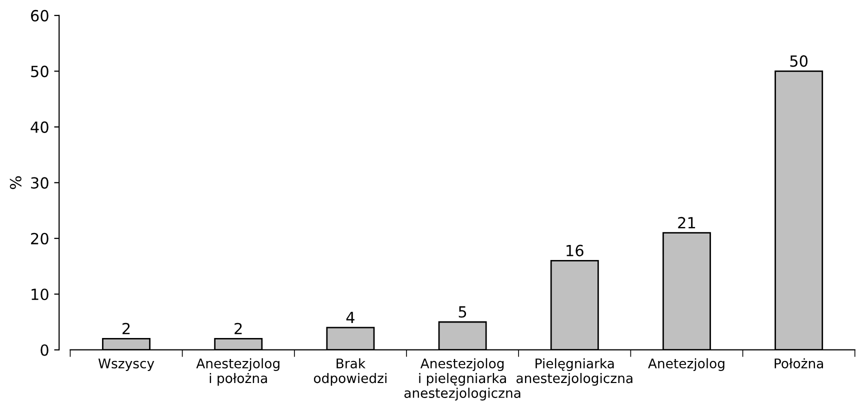 The width and height of the screenshot is (867, 418). What do you see at coordinates (44, 350) in the screenshot?
I see `y-tick-label: 0` at bounding box center [44, 350].